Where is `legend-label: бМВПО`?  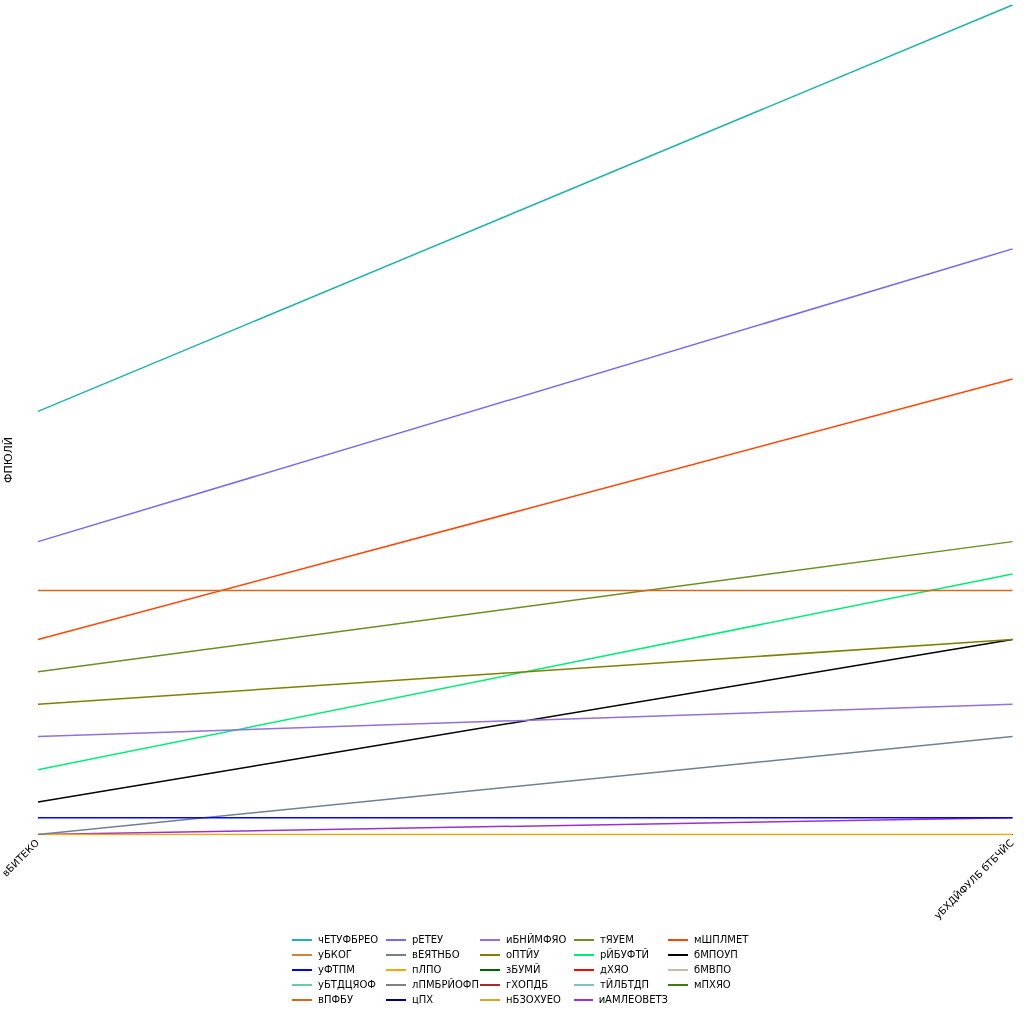
legend-label: бМВПО is located at coordinates (713, 969).